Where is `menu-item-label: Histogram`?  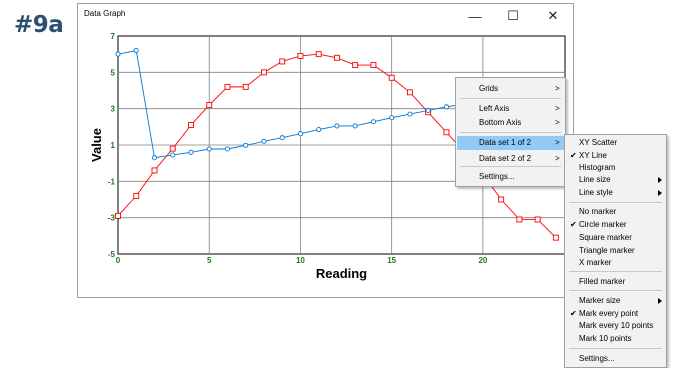 menu-item-label: Histogram is located at coordinates (597, 167).